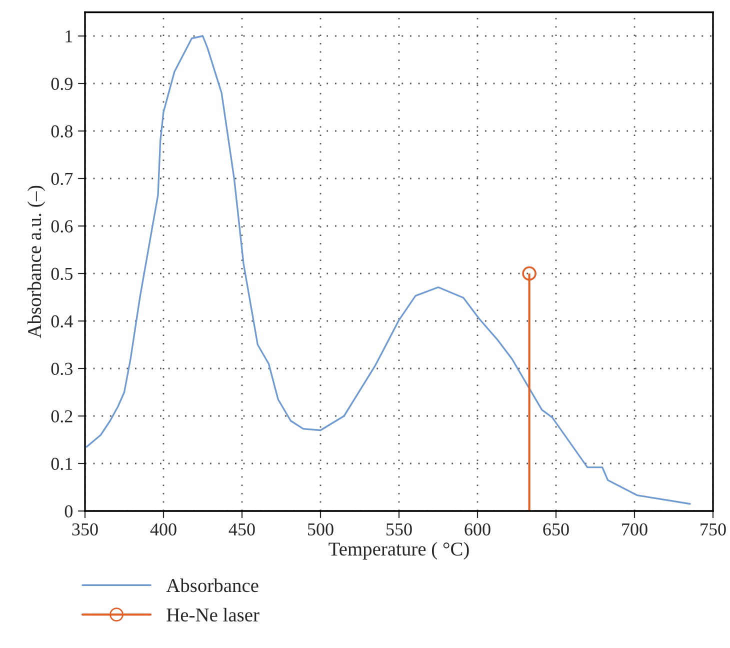  Describe the element at coordinates (68, 511) in the screenshot. I see `y-tick-label: 0` at that location.